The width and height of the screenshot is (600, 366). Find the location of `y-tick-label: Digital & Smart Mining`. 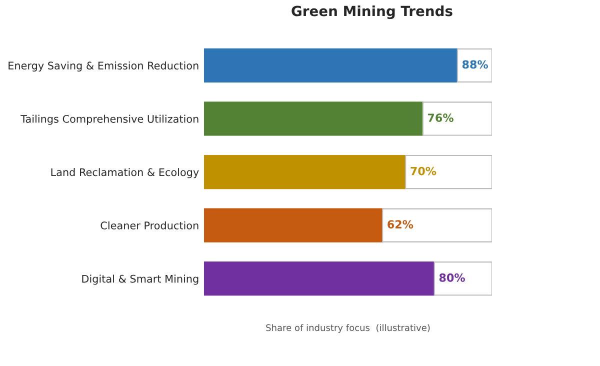

y-tick-label: Digital & Smart Mining is located at coordinates (140, 279).